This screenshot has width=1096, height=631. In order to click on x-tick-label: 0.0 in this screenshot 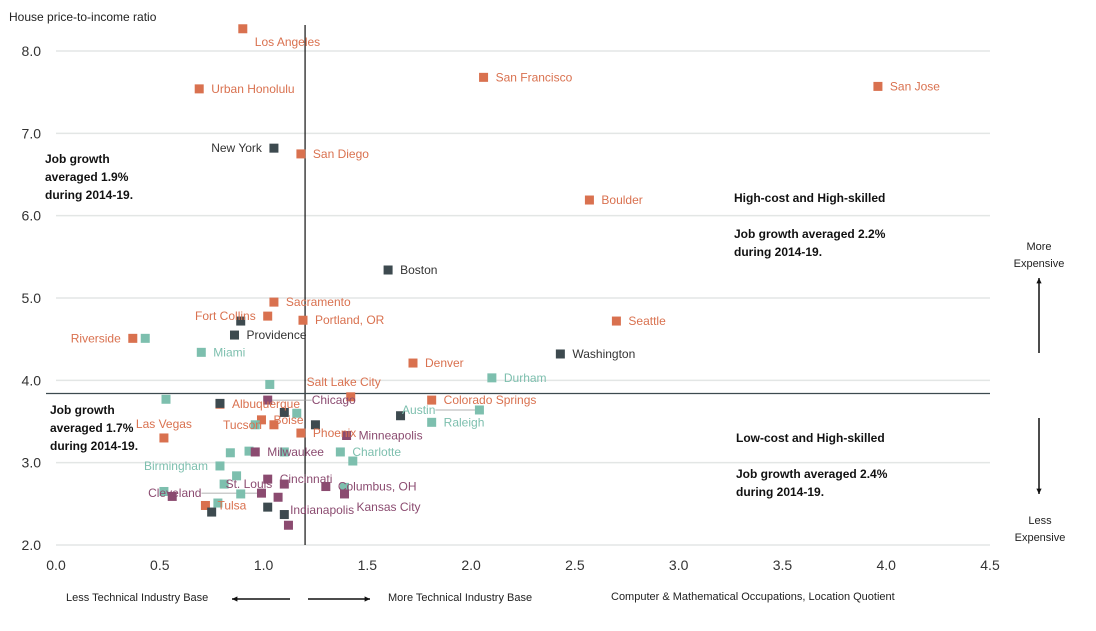, I will do `click(56, 565)`.